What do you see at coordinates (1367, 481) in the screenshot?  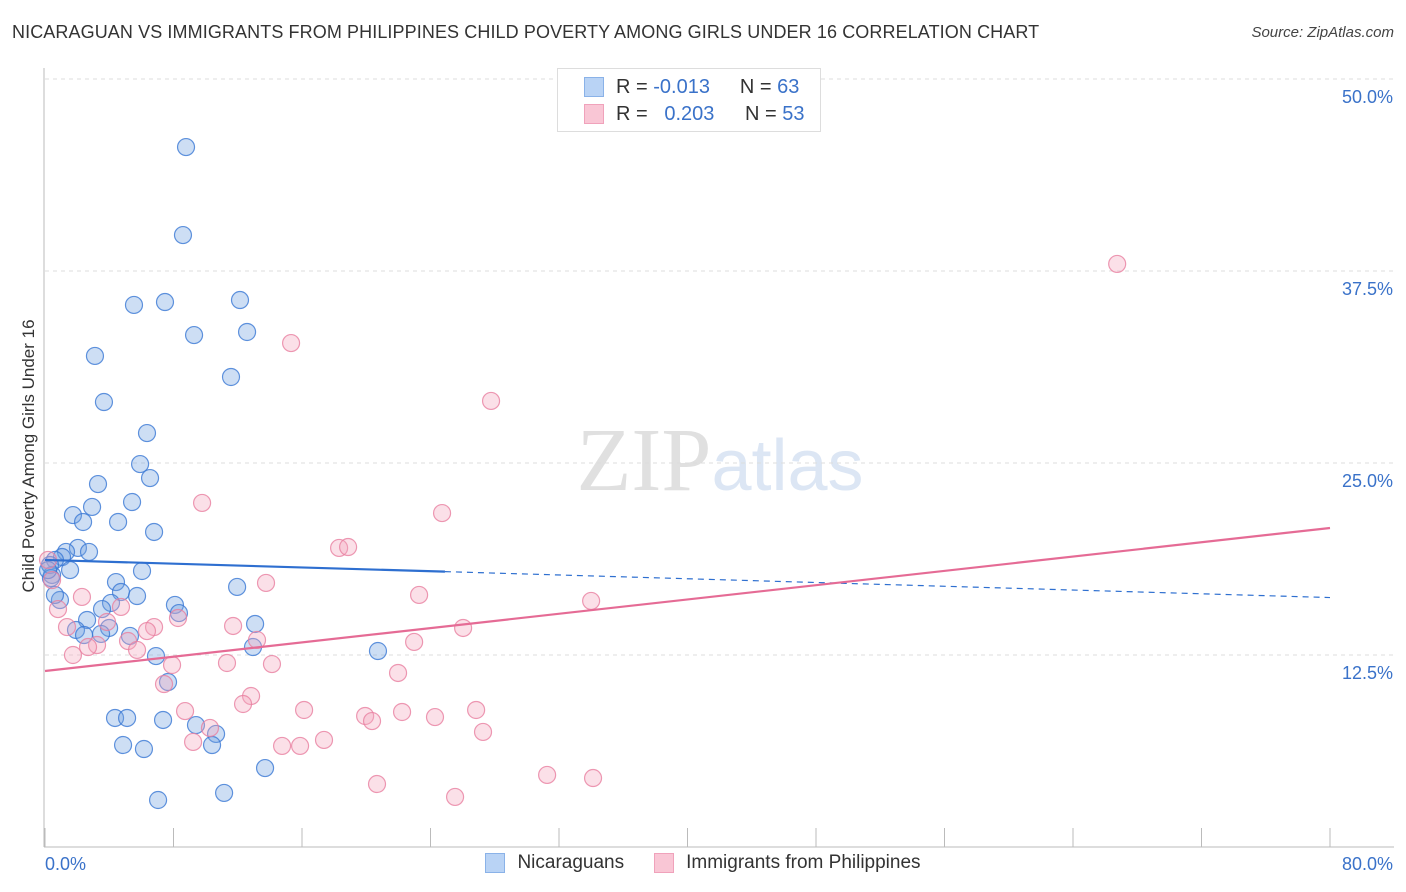 I see `y-tick-label: 25.0%` at bounding box center [1367, 481].